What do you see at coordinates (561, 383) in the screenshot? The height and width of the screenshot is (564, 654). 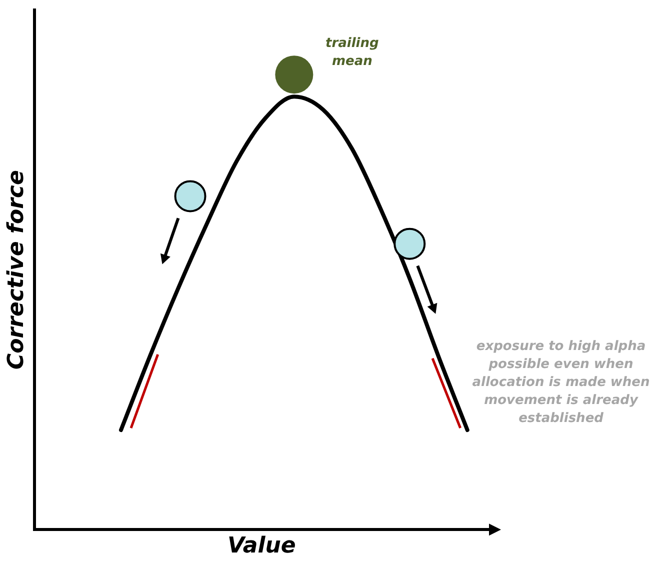 I see `annotation: exposure to high alpha possible even when allocation is made when movement is already established` at bounding box center [561, 383].